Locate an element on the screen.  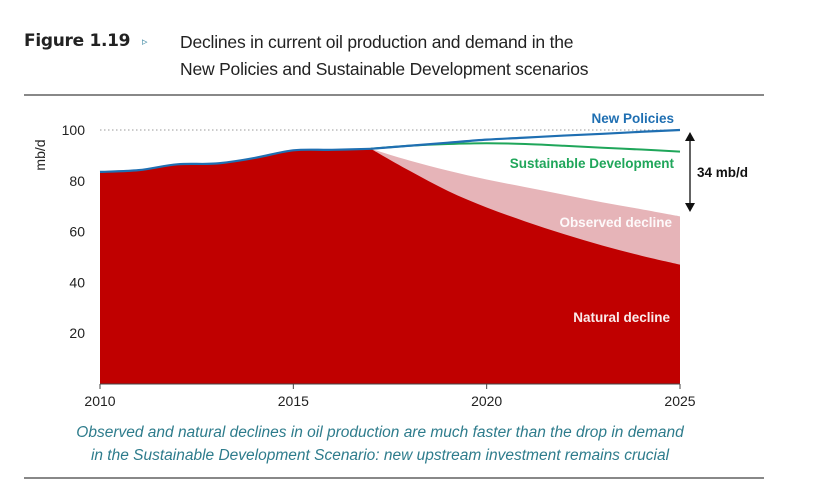
y-tick-label-100: 100 is located at coordinates (74, 130).